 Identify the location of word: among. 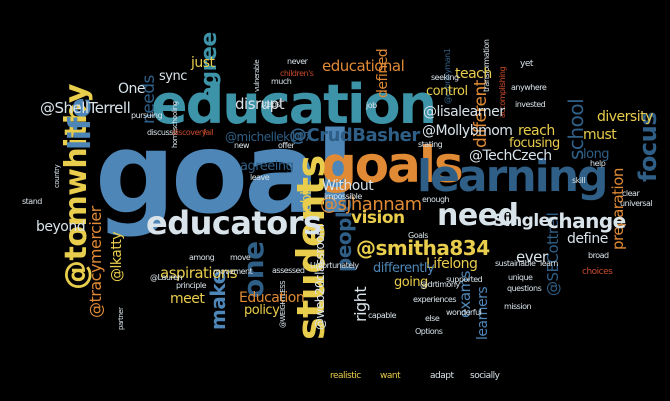
(202, 257).